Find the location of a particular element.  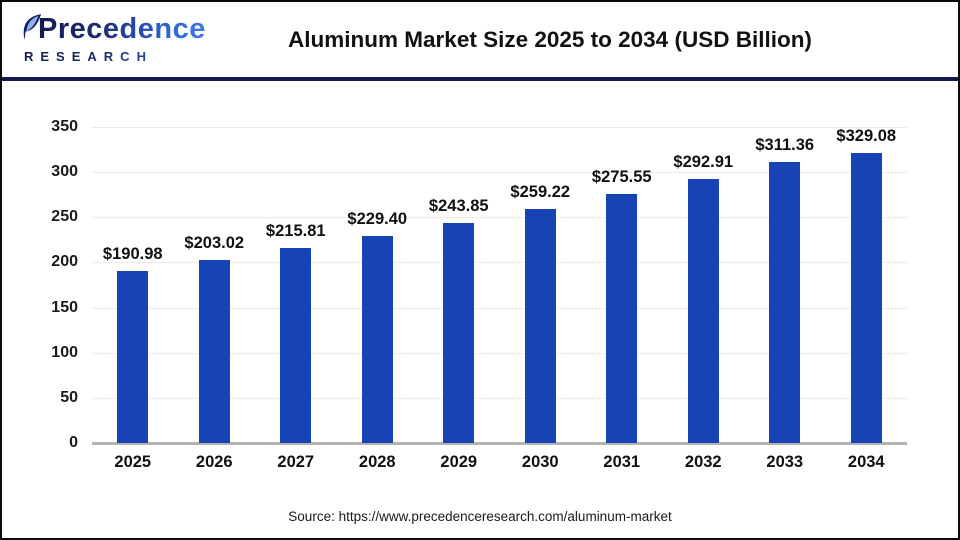

bar-2027 is located at coordinates (296, 345).